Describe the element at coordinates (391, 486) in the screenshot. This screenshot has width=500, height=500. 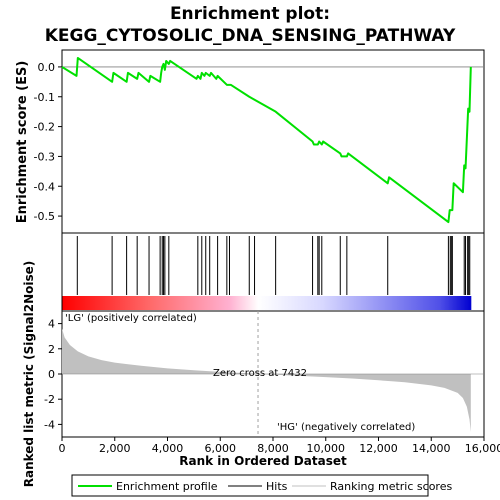
I see `legend-ranking-label: Ranking metric scores` at that location.